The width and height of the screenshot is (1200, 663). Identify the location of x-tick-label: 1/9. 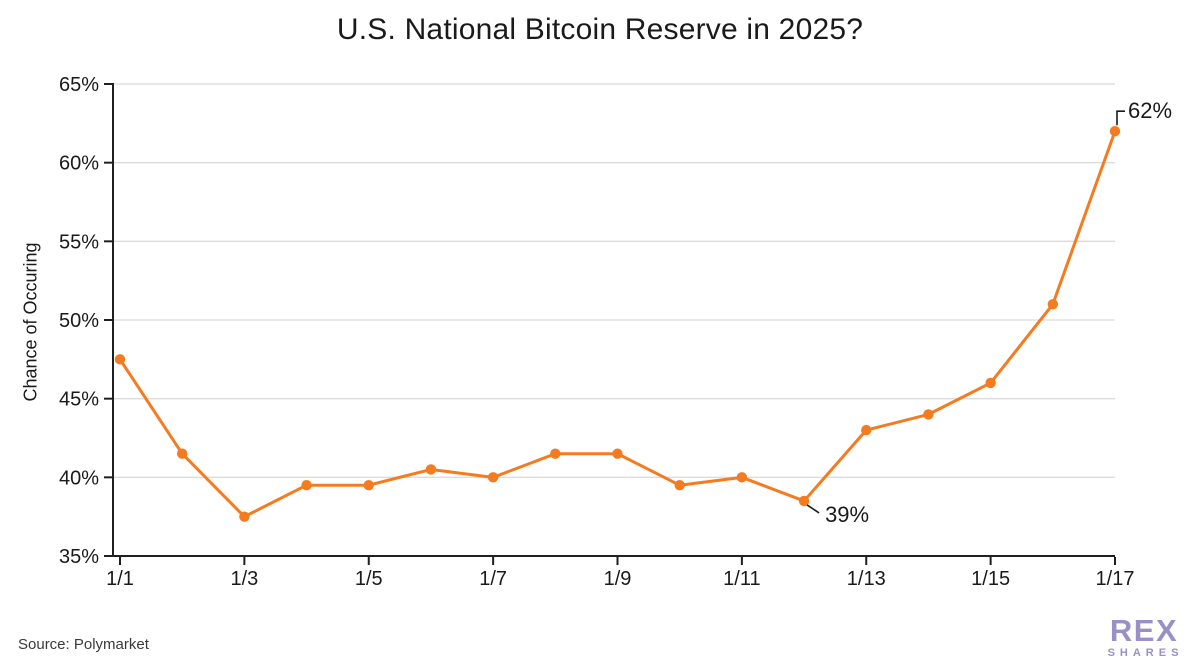
(618, 579).